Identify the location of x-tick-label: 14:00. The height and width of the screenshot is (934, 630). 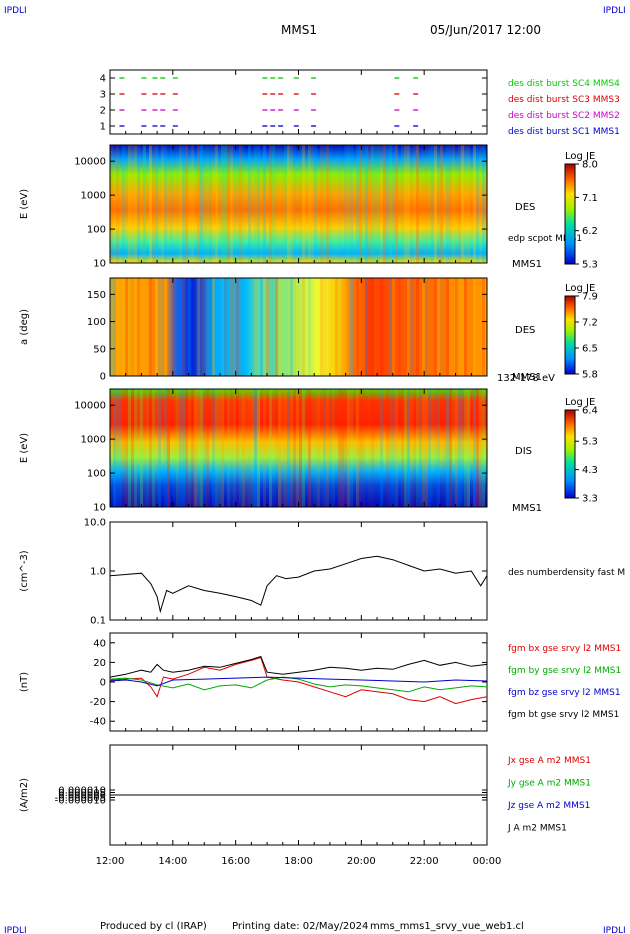
(172, 861).